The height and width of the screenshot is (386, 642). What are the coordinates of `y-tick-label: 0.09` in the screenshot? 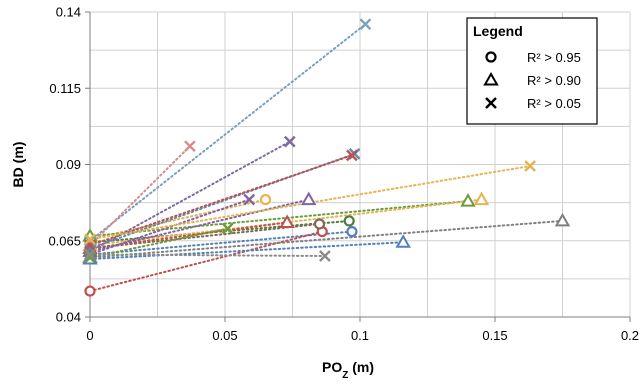 It's located at (68, 164).